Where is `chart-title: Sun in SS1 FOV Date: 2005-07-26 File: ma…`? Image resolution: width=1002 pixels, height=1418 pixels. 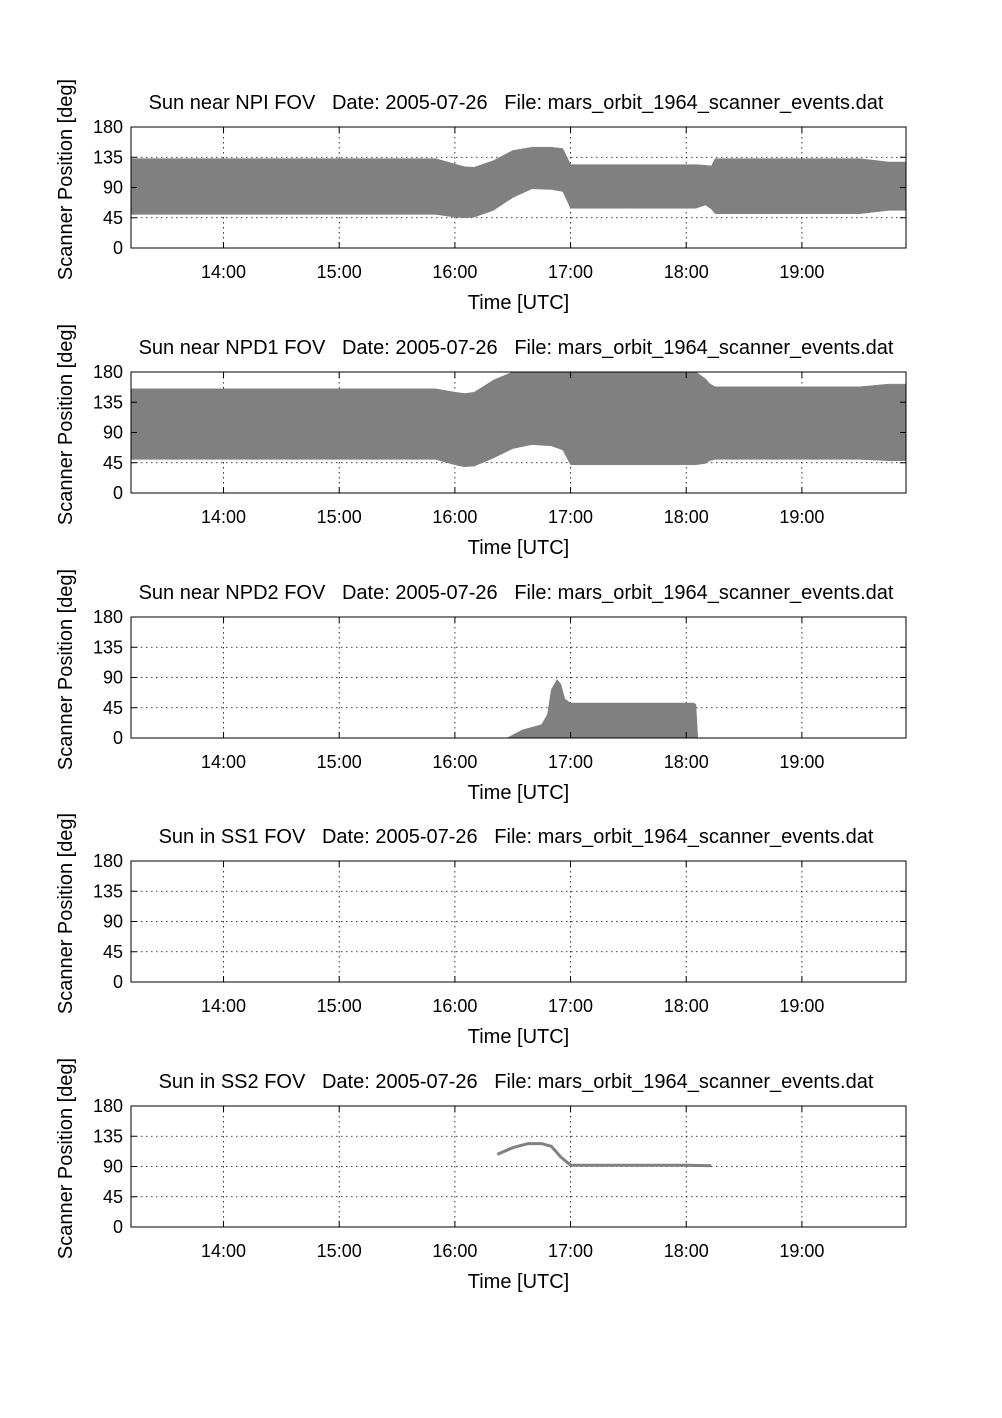 chart-title: Sun in SS1 FOV Date: 2005-07-26 File: ma… is located at coordinates (516, 837).